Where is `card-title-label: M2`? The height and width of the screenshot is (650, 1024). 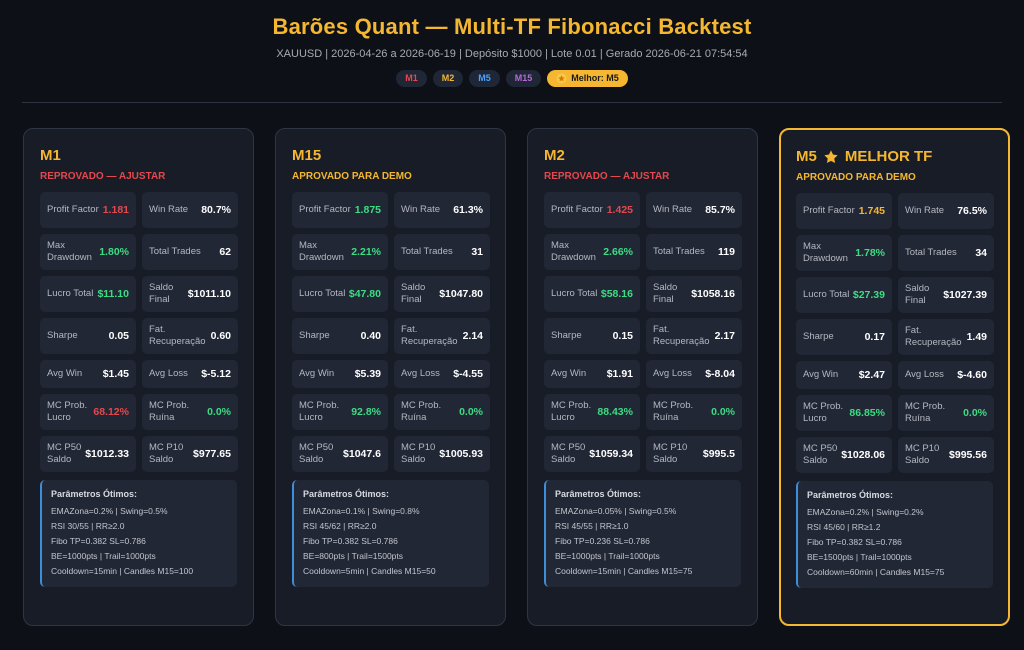 card-title-label: M2 is located at coordinates (554, 155).